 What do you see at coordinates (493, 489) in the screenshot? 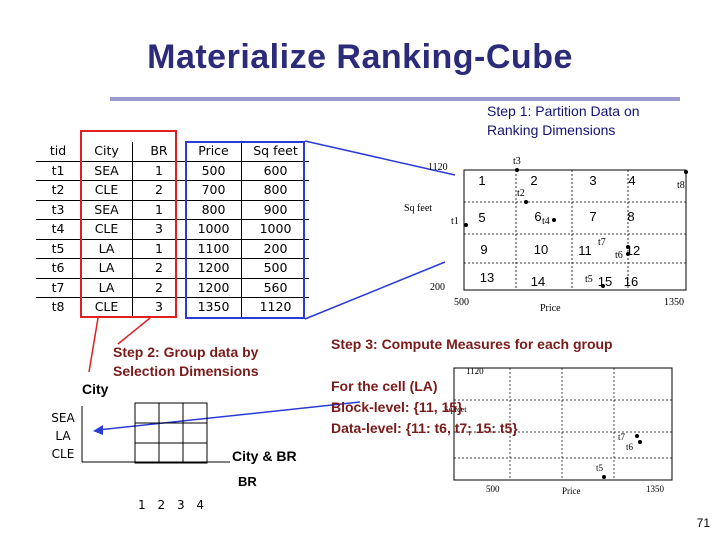
I see `small-x-tick-left: 500` at bounding box center [493, 489].